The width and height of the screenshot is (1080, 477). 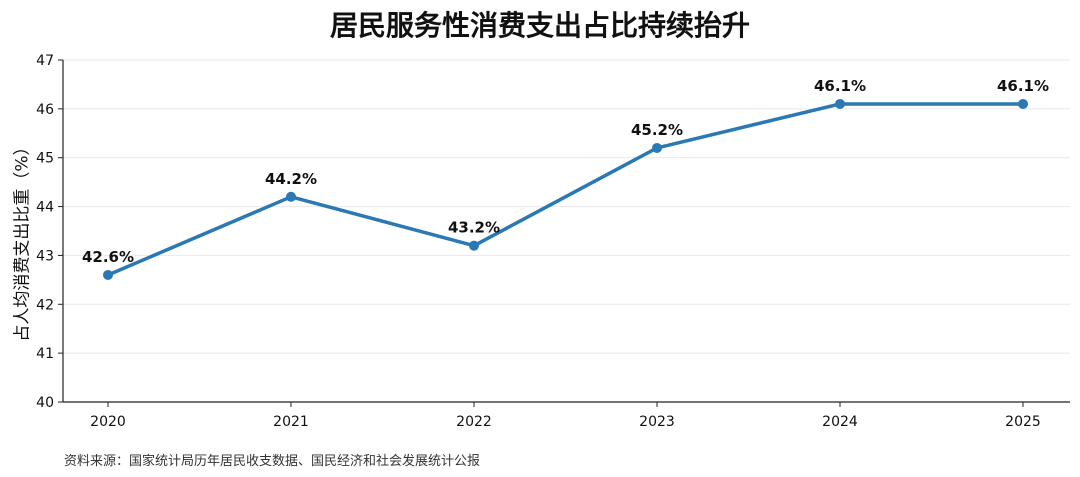 What do you see at coordinates (45, 403) in the screenshot?
I see `y-tick-label: 40` at bounding box center [45, 403].